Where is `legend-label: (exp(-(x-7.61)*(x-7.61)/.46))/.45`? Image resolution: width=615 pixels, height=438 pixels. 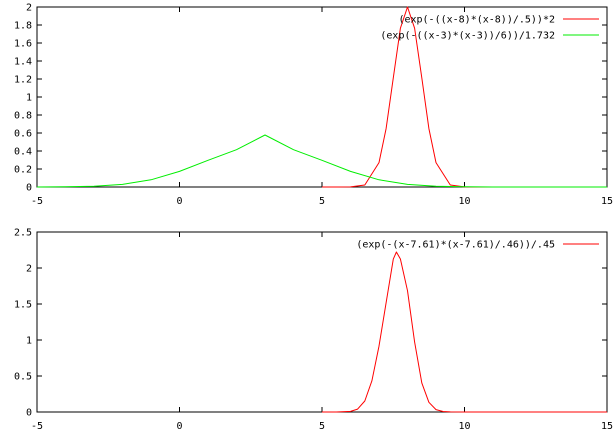 legend-label: (exp(-(x-7.61)*(x-7.61)/.46))/.45 is located at coordinates (455, 245).